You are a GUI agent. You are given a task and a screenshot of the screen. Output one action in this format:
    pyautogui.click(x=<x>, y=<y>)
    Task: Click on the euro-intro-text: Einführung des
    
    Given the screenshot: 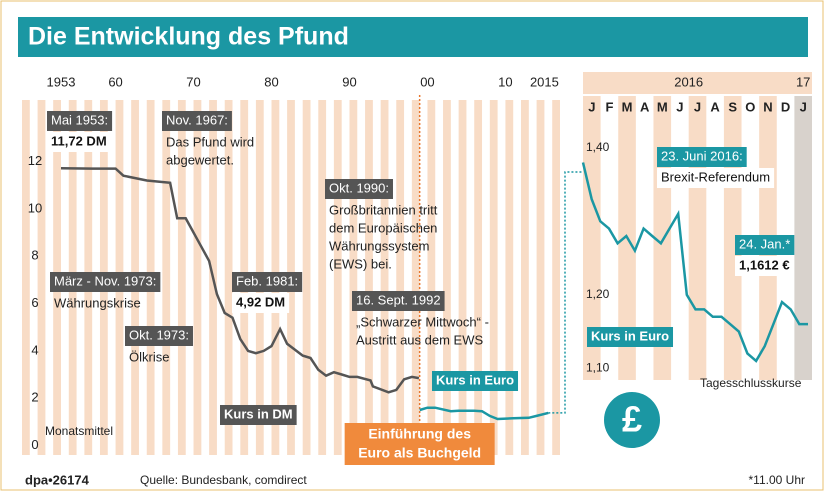 What is the action you would take?
    pyautogui.click(x=419, y=434)
    